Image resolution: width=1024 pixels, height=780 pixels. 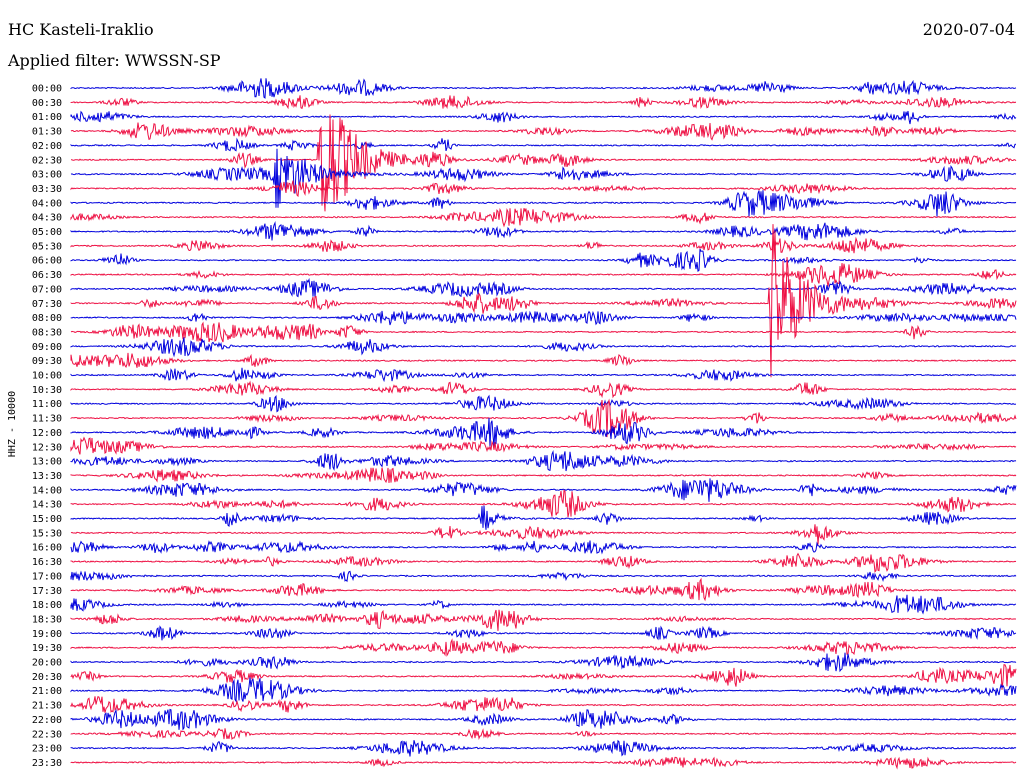 What do you see at coordinates (47, 548) in the screenshot?
I see `row-time-label: 16:00` at bounding box center [47, 548].